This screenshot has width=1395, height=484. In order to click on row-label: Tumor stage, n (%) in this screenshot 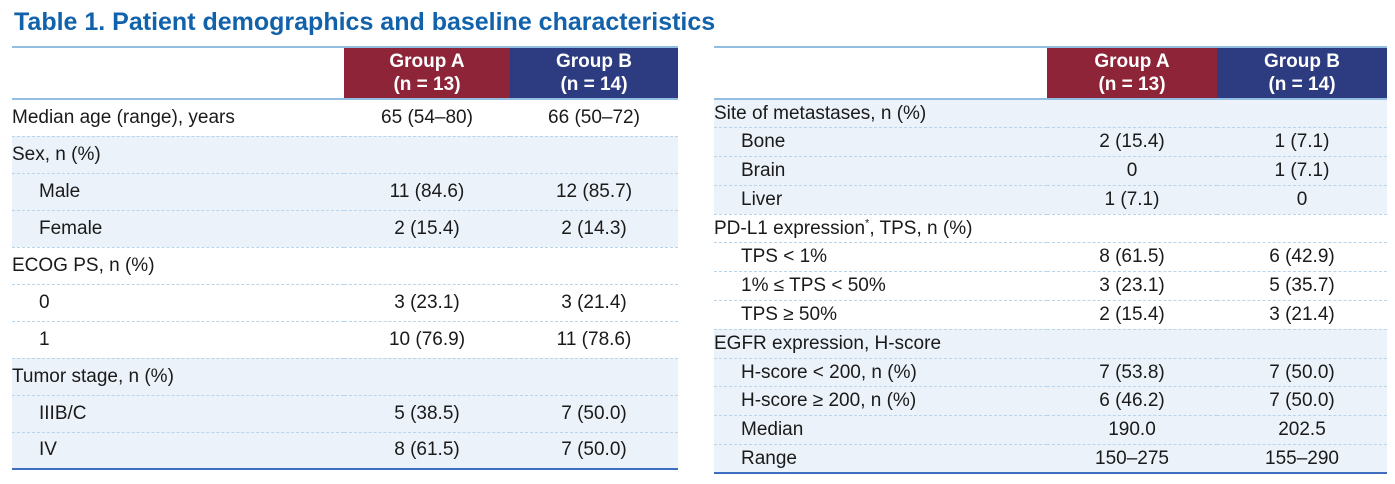, I will do `click(93, 376)`.